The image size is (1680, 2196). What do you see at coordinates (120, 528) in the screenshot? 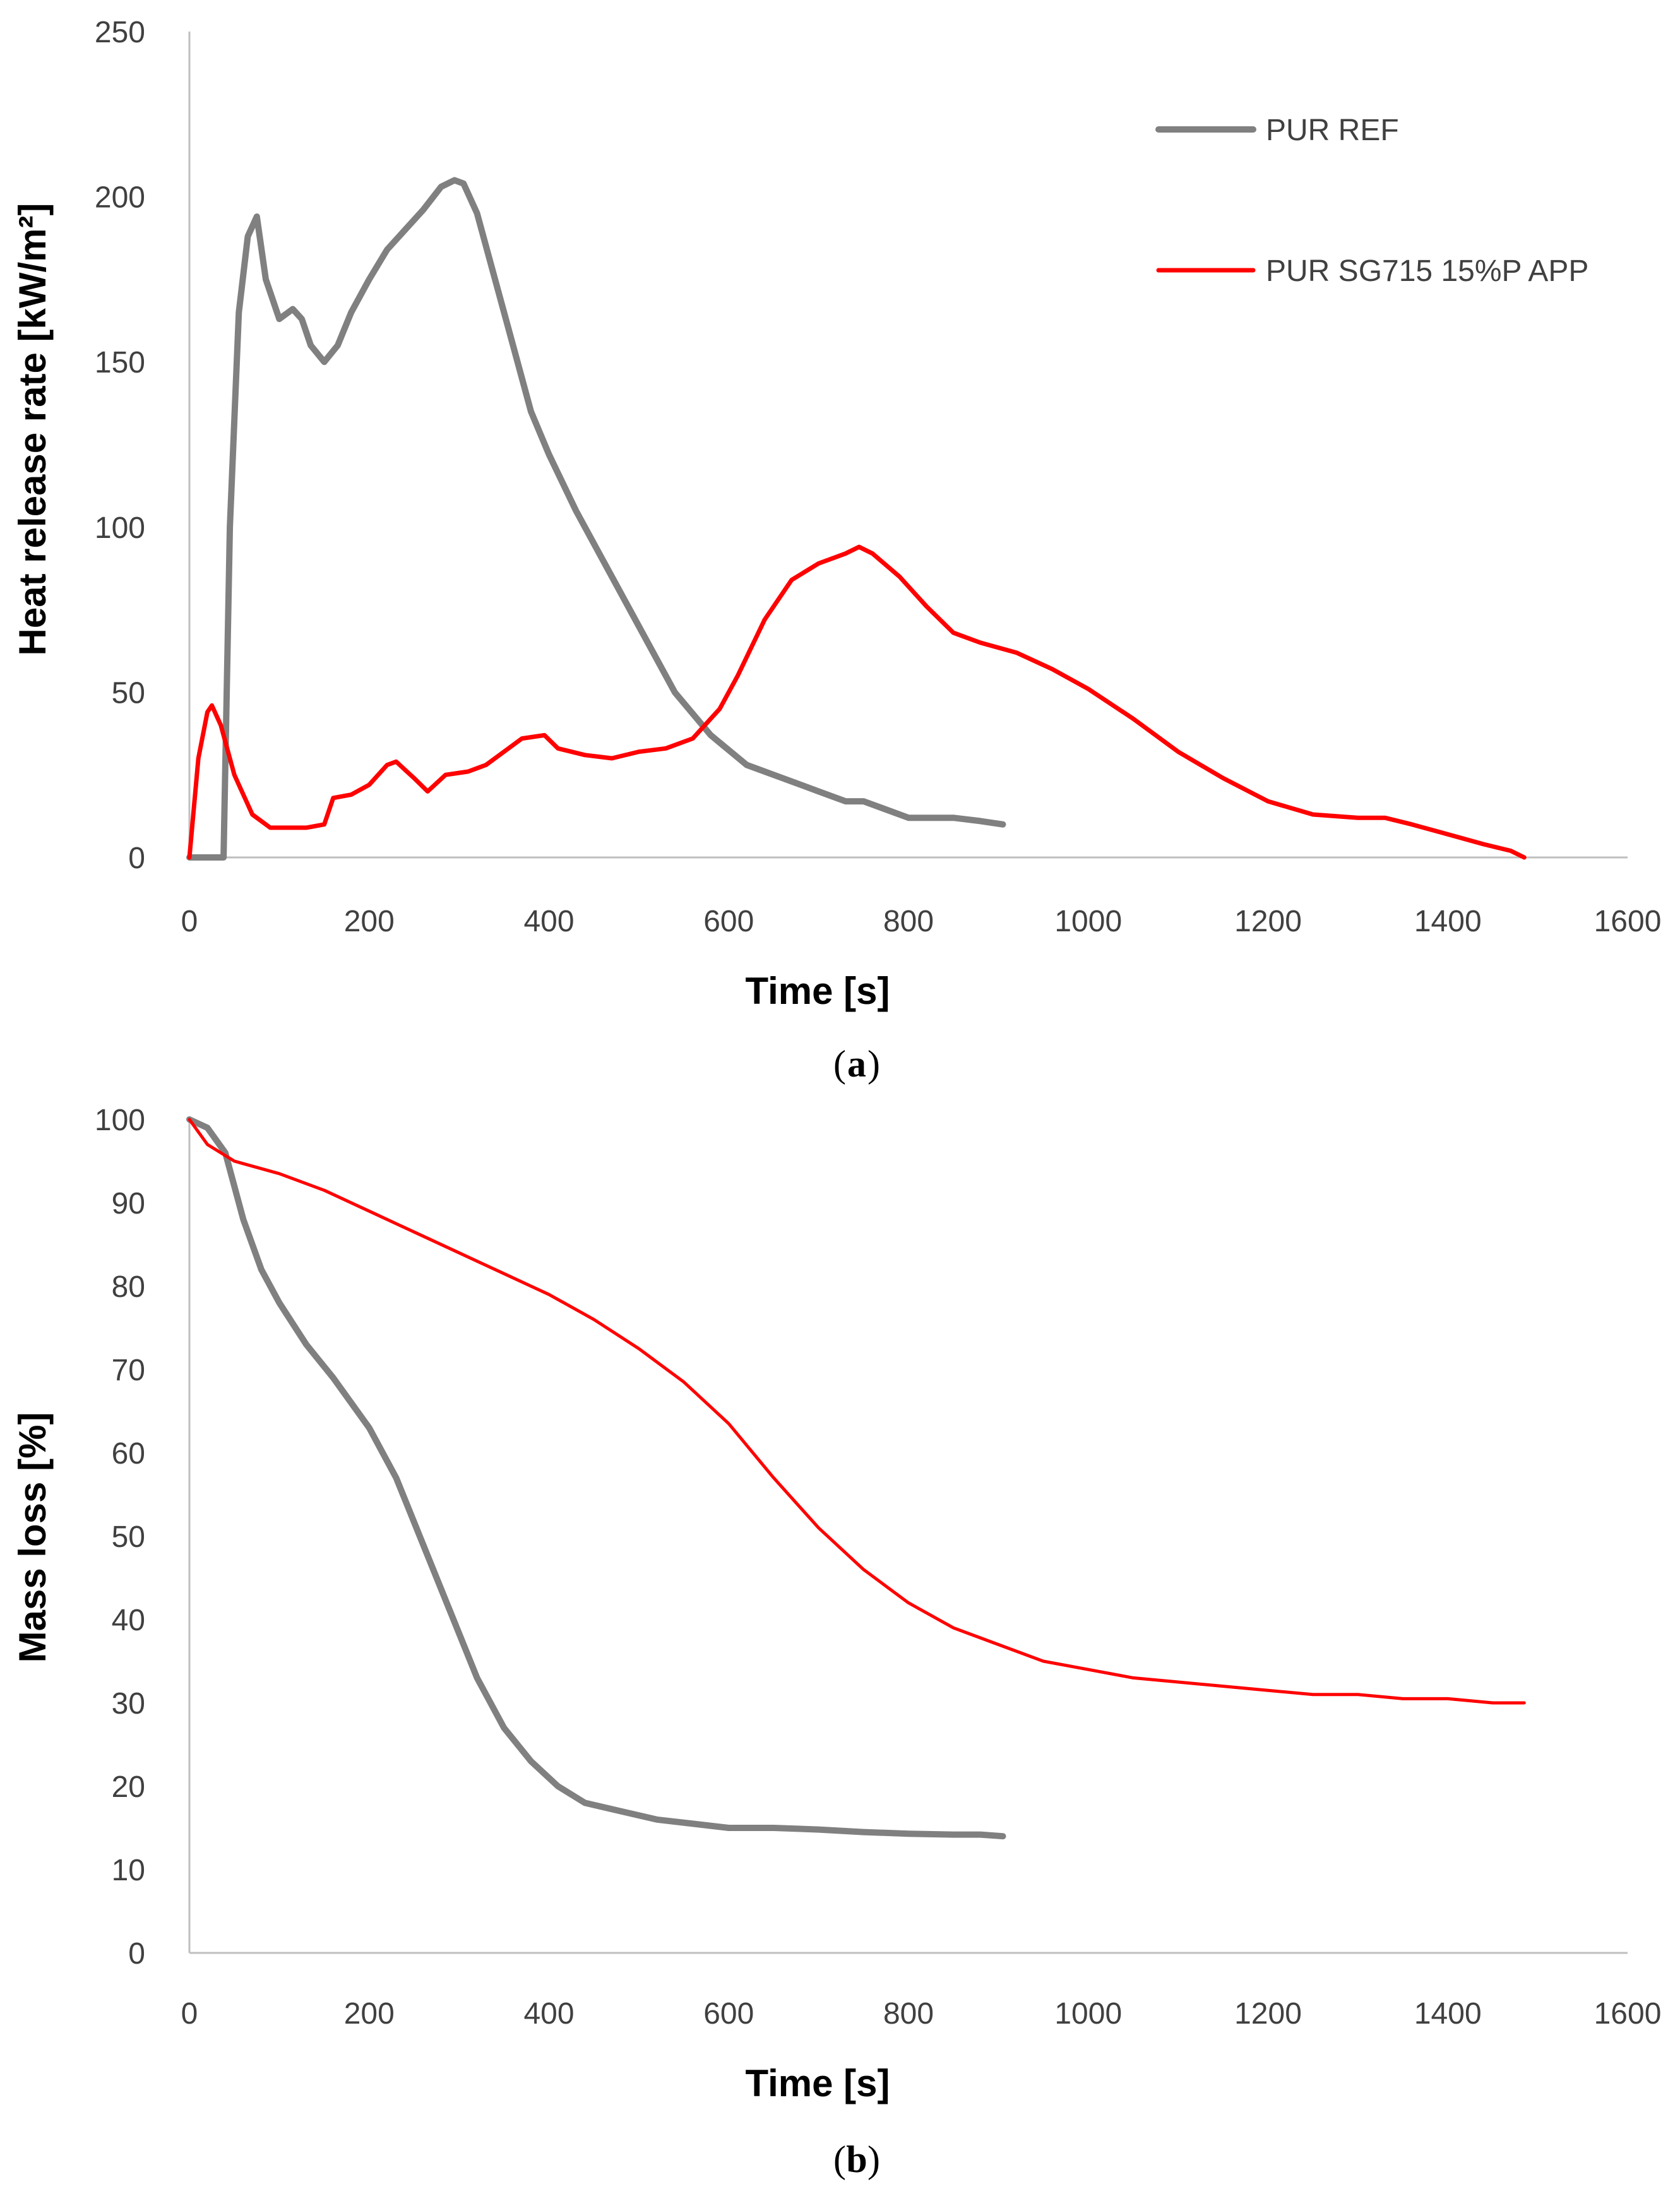
I see `panel-a-y-tick-100: 100` at bounding box center [120, 528].